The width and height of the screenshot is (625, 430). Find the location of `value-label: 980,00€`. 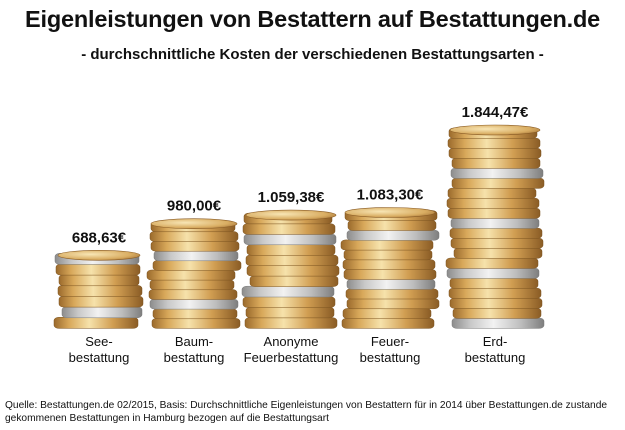

value-label: 980,00€ is located at coordinates (194, 206).